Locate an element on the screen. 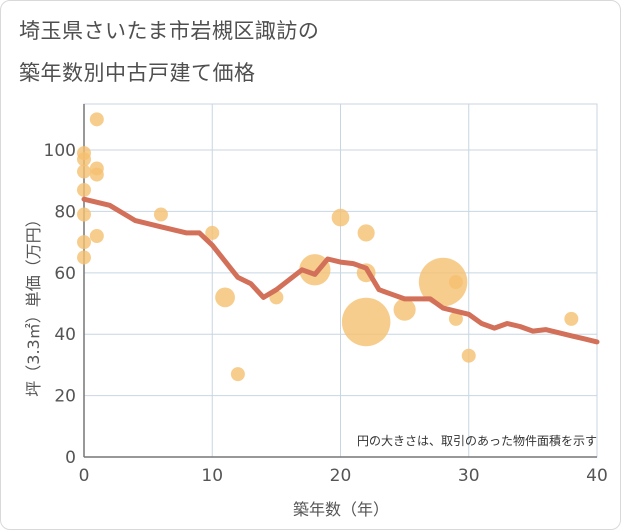 The width and height of the screenshot is (621, 530). bubble-size-note: 円の大きさは、取引のあった物件面積を示す is located at coordinates (477, 440).